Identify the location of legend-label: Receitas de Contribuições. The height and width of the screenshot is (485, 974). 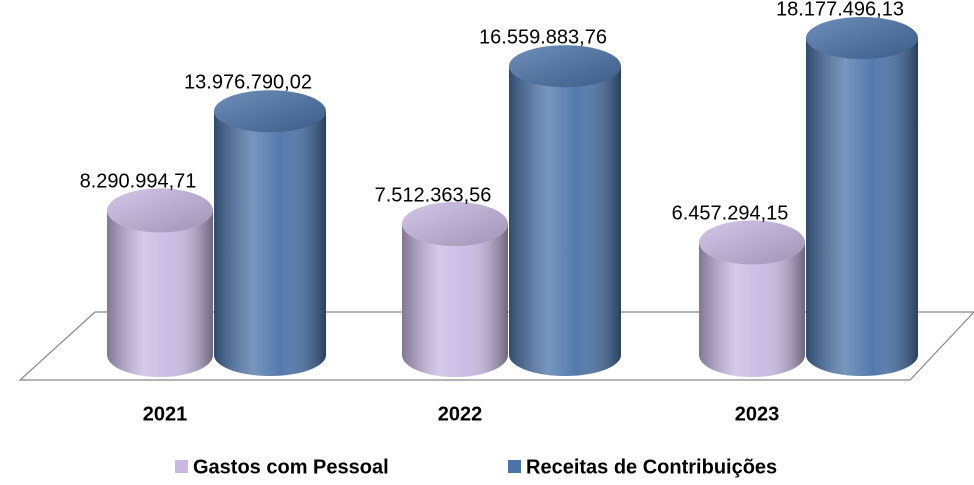
(651, 467).